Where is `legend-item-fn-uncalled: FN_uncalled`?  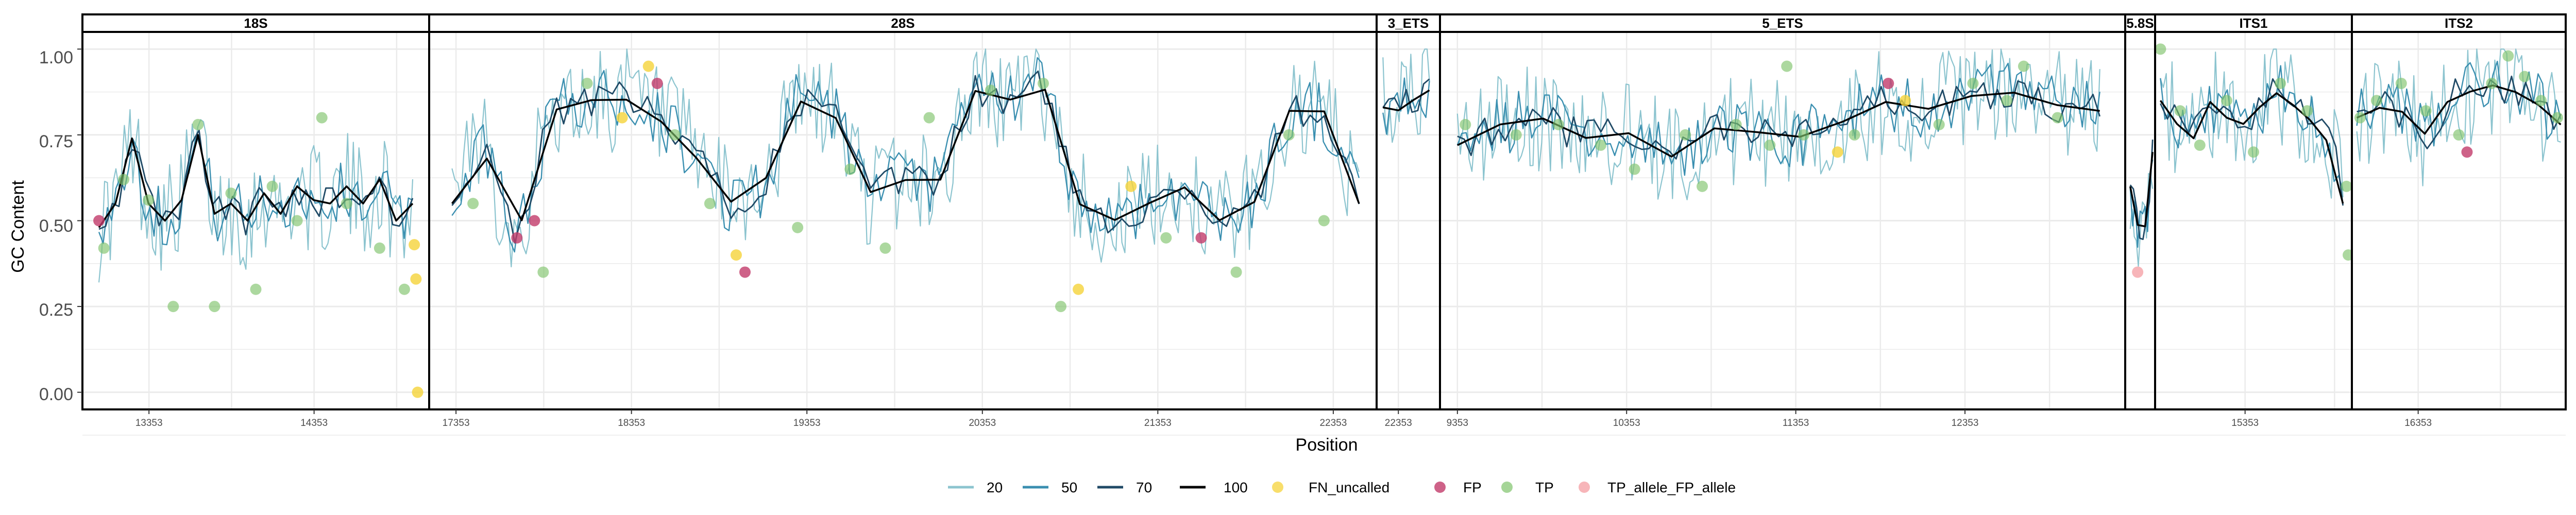
legend-item-fn-uncalled: FN_uncalled is located at coordinates (1330, 487).